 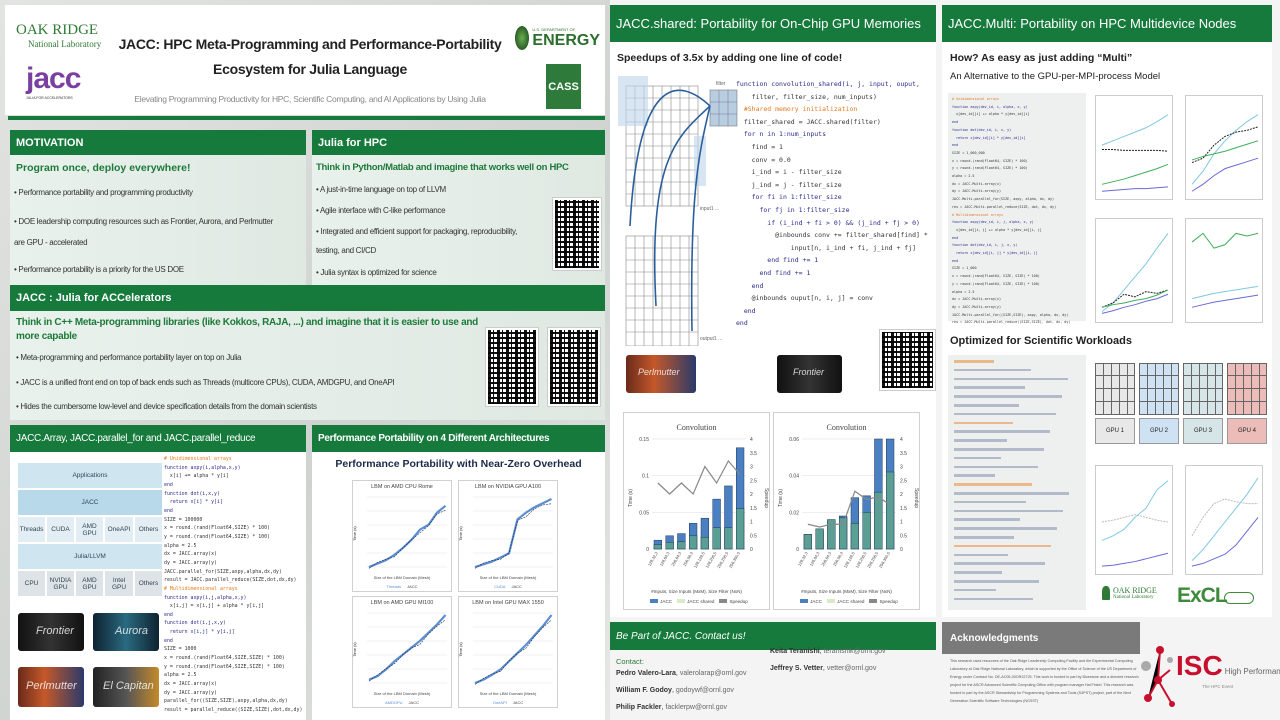 I want to click on input-grid, so click(x=662, y=215).